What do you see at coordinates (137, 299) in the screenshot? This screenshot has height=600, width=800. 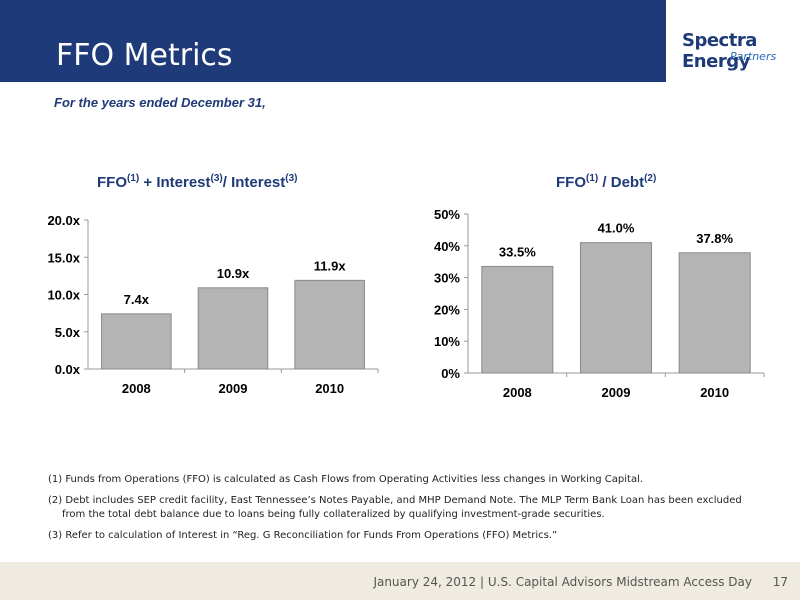 I see `data-label: 7.4x` at bounding box center [137, 299].